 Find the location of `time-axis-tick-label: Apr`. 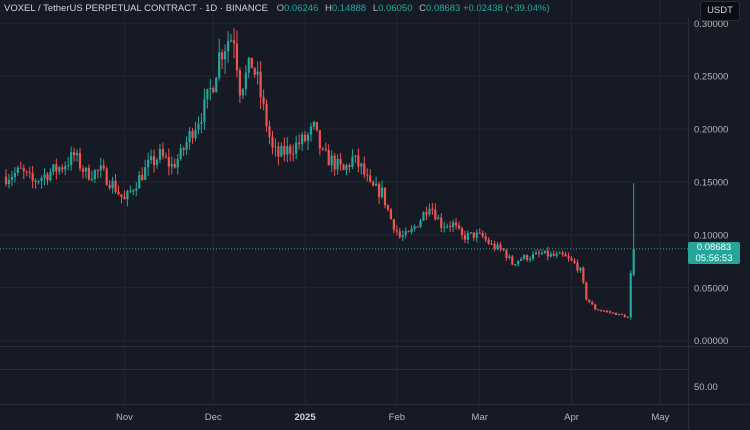

time-axis-tick-label: Apr is located at coordinates (571, 417).